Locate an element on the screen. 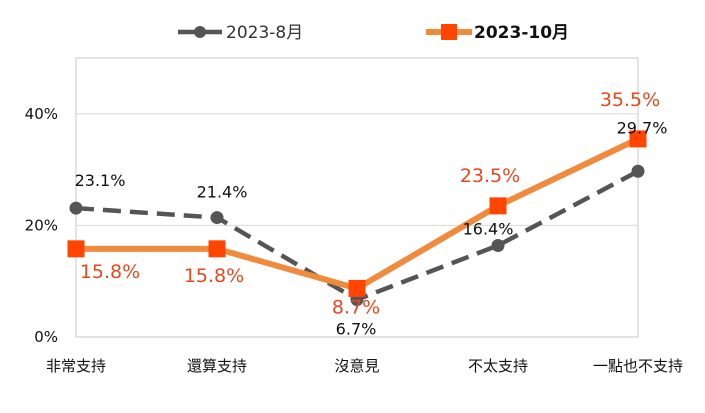 This screenshot has width=705, height=413. data-label-2023-8: 6.7% is located at coordinates (356, 329).